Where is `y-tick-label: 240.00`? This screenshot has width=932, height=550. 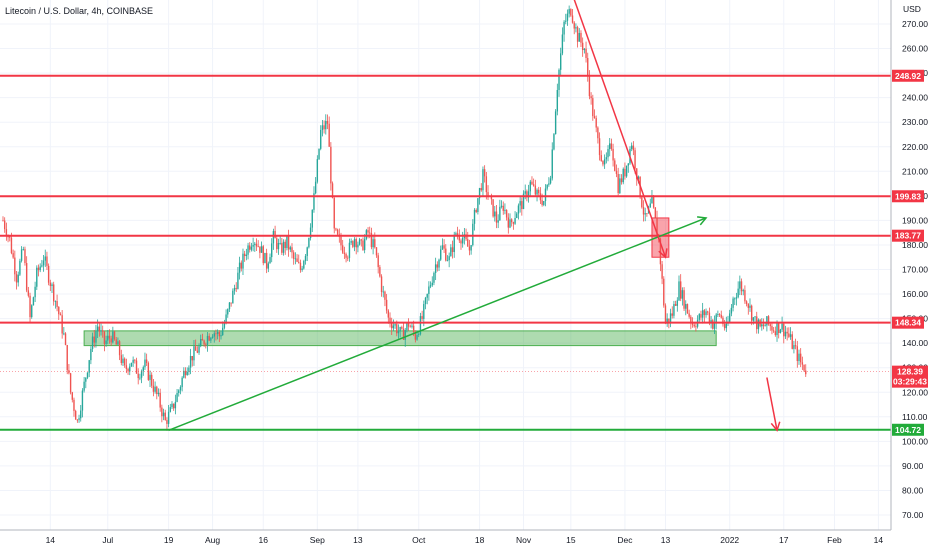
y-tick-label: 240.00 is located at coordinates (915, 98).